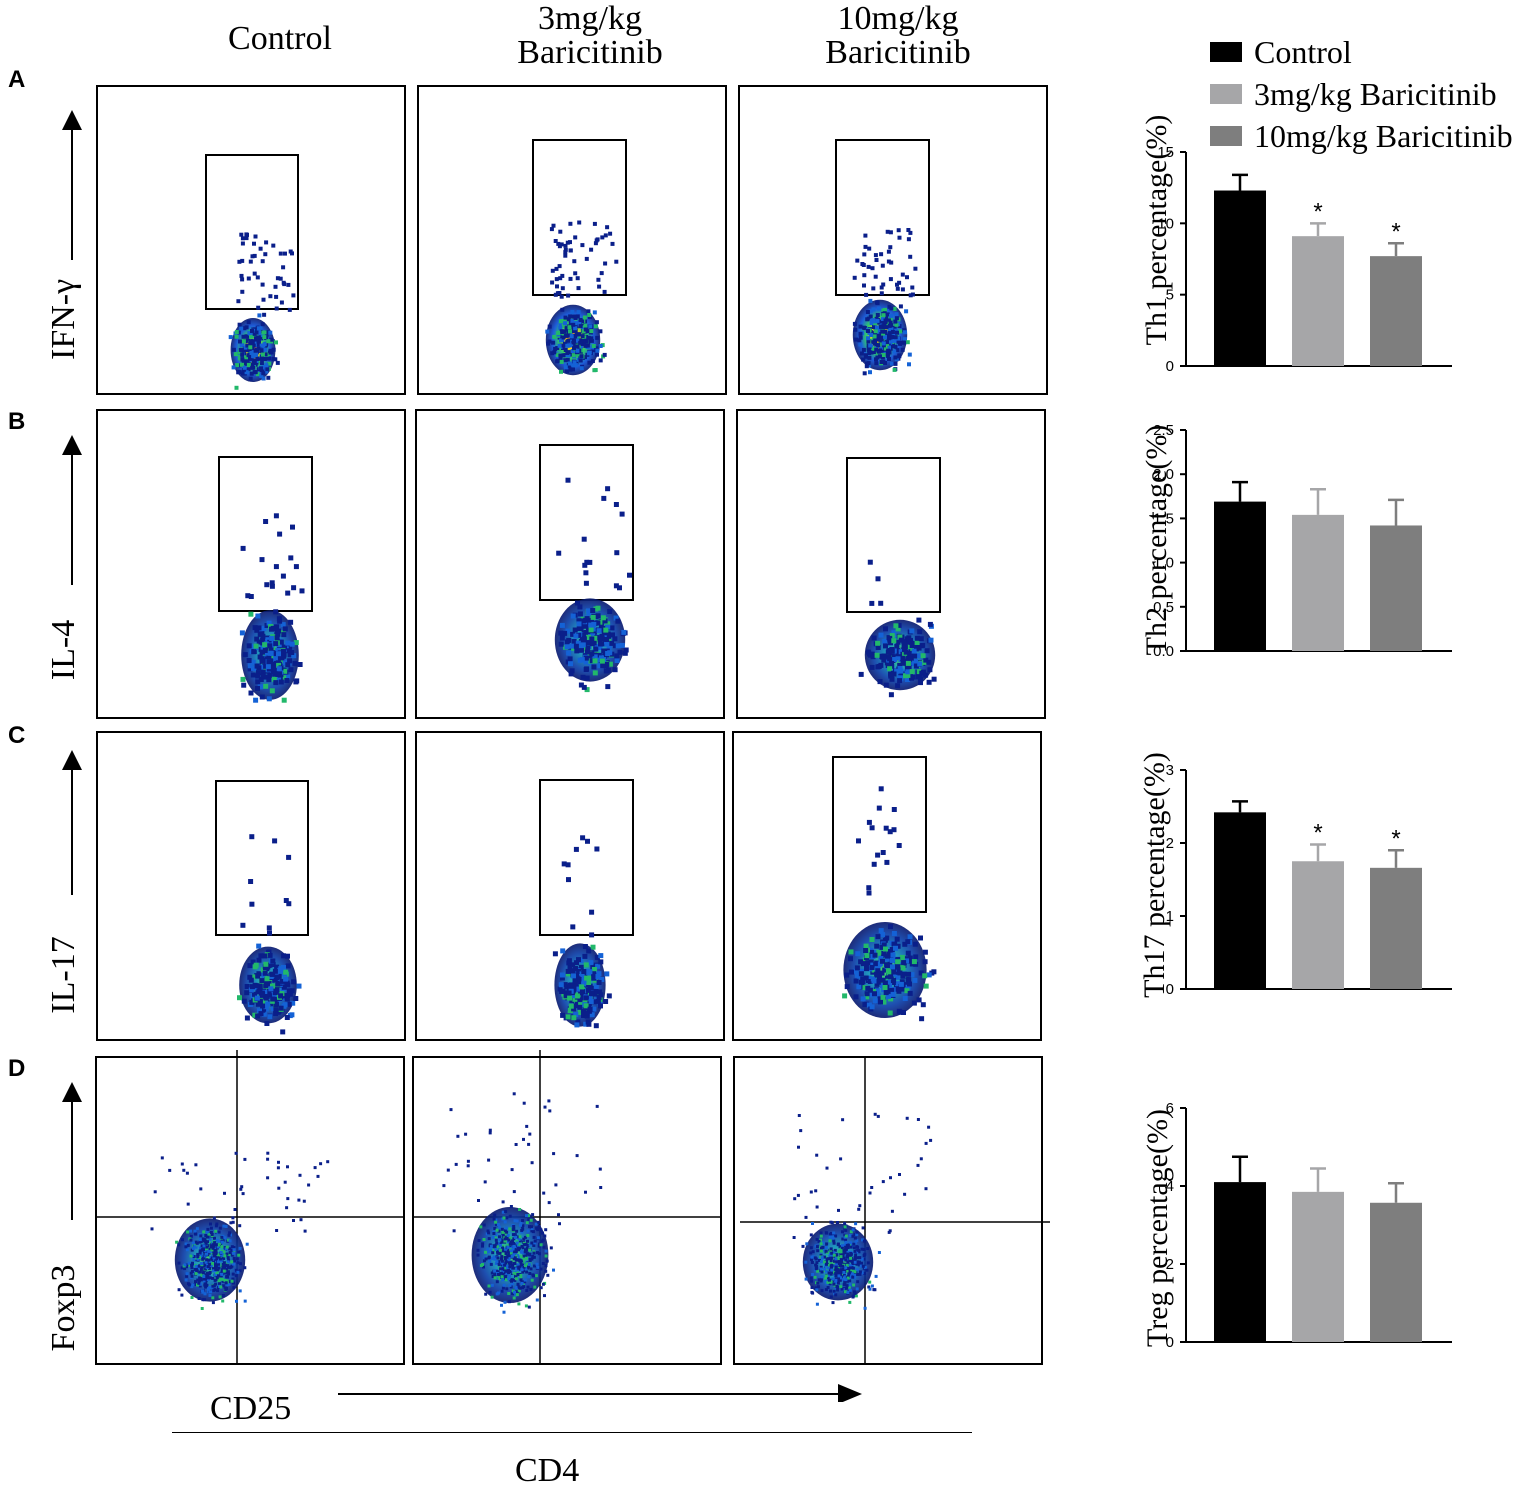 Image resolution: width=1536 pixels, height=1490 pixels. Describe the element at coordinates (265, 534) in the screenshot. I see `gate-b-control` at that location.